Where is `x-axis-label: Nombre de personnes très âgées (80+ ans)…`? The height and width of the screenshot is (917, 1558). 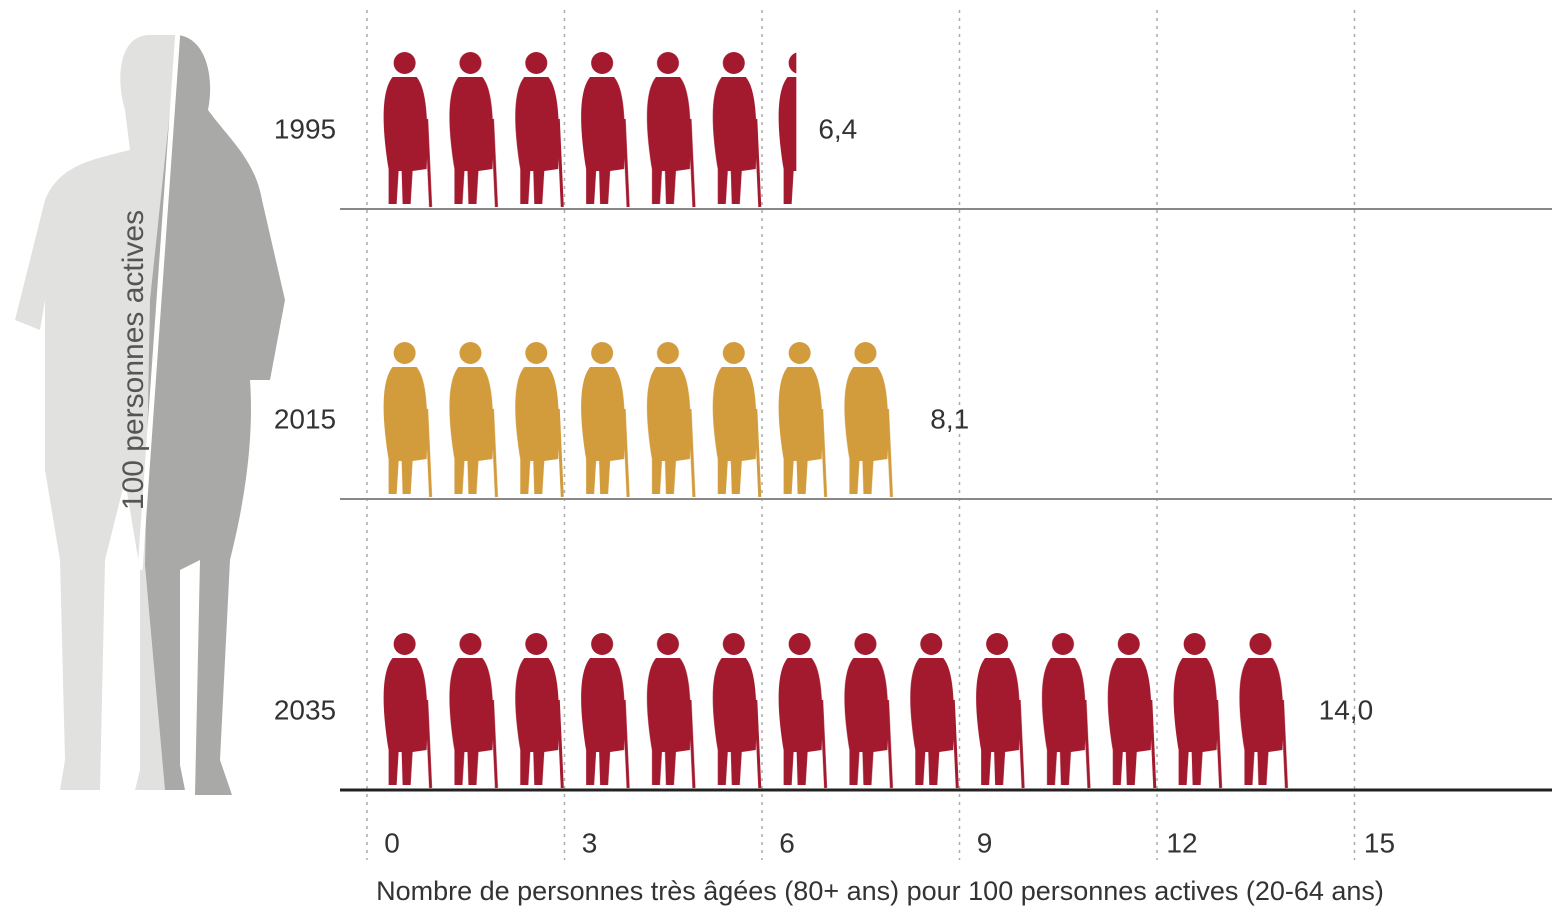 x-axis-label: Nombre de personnes très âgées (80+ ans)… is located at coordinates (880, 891).